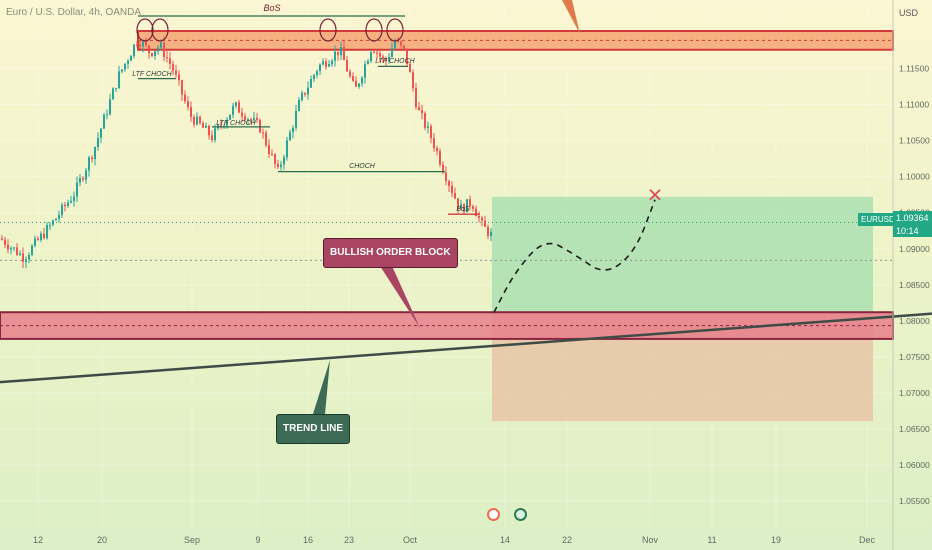 The height and width of the screenshot is (550, 932). Describe the element at coordinates (395, 61) in the screenshot. I see `ltf-choch-label-3: LTF CHOCH` at that location.